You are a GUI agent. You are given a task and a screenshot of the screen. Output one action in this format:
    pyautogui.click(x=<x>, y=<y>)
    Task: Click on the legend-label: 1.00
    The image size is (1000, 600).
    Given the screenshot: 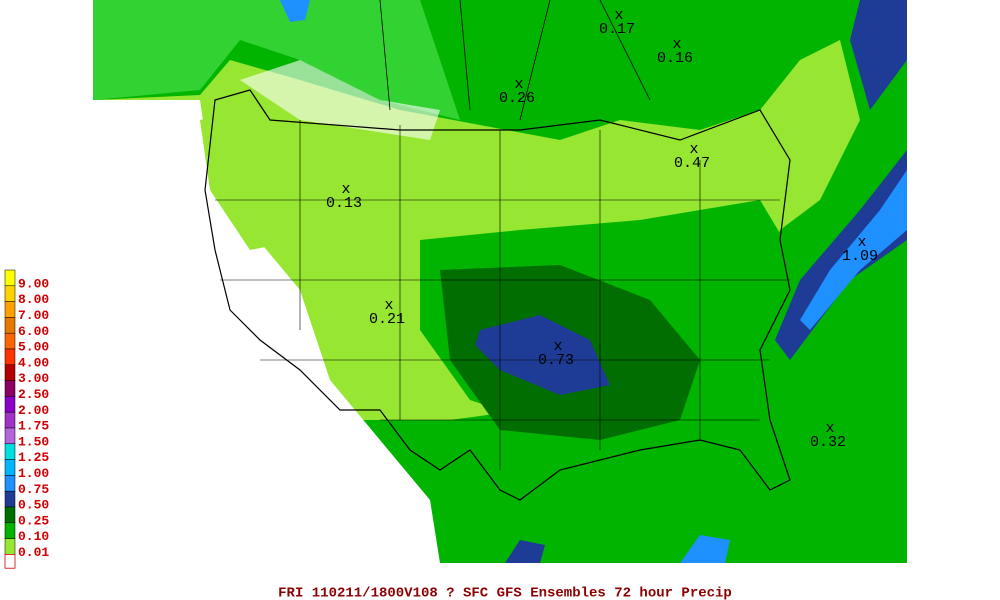 What is the action you would take?
    pyautogui.click(x=33, y=473)
    